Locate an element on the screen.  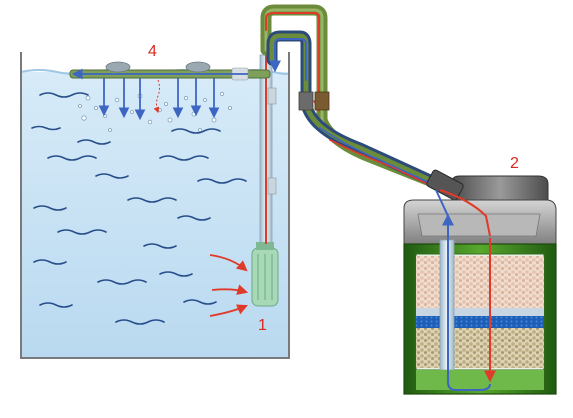
canister-outlet-flow is located at coordinates (442, 203).